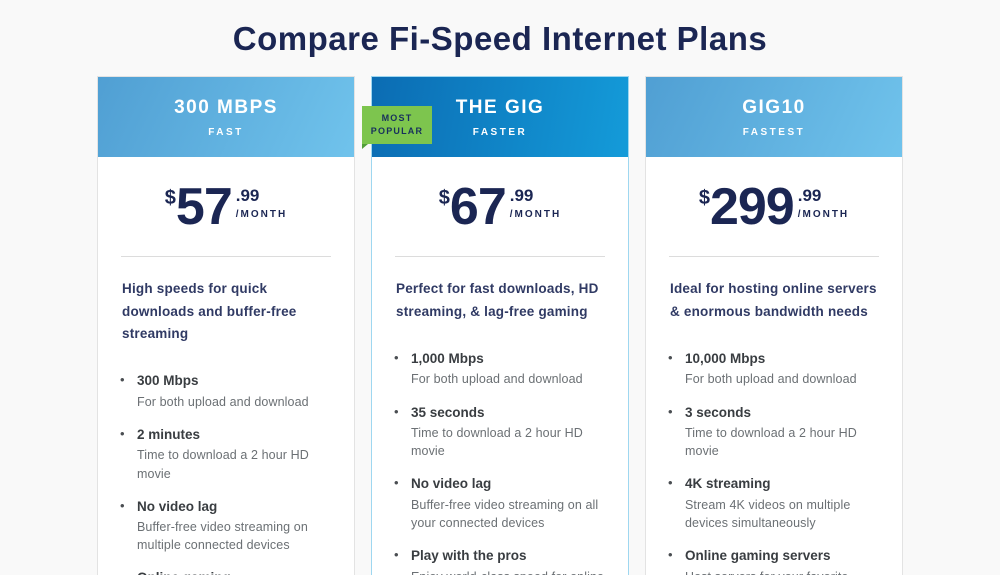  I want to click on feature-title: Online gaming servers, so click(758, 556).